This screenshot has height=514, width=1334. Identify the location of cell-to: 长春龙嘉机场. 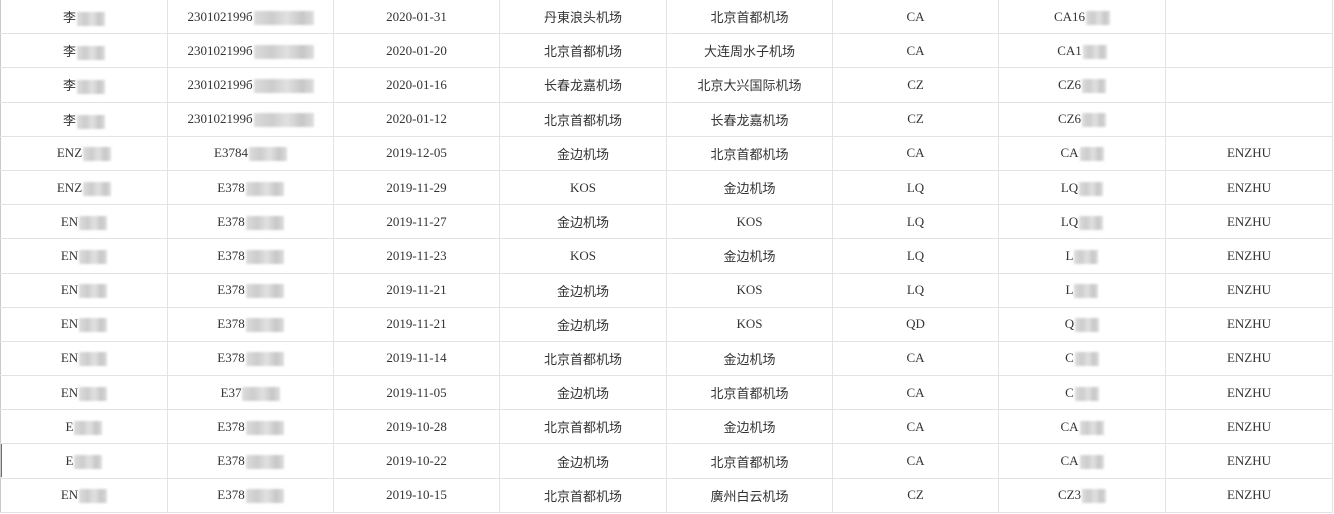
(749, 119).